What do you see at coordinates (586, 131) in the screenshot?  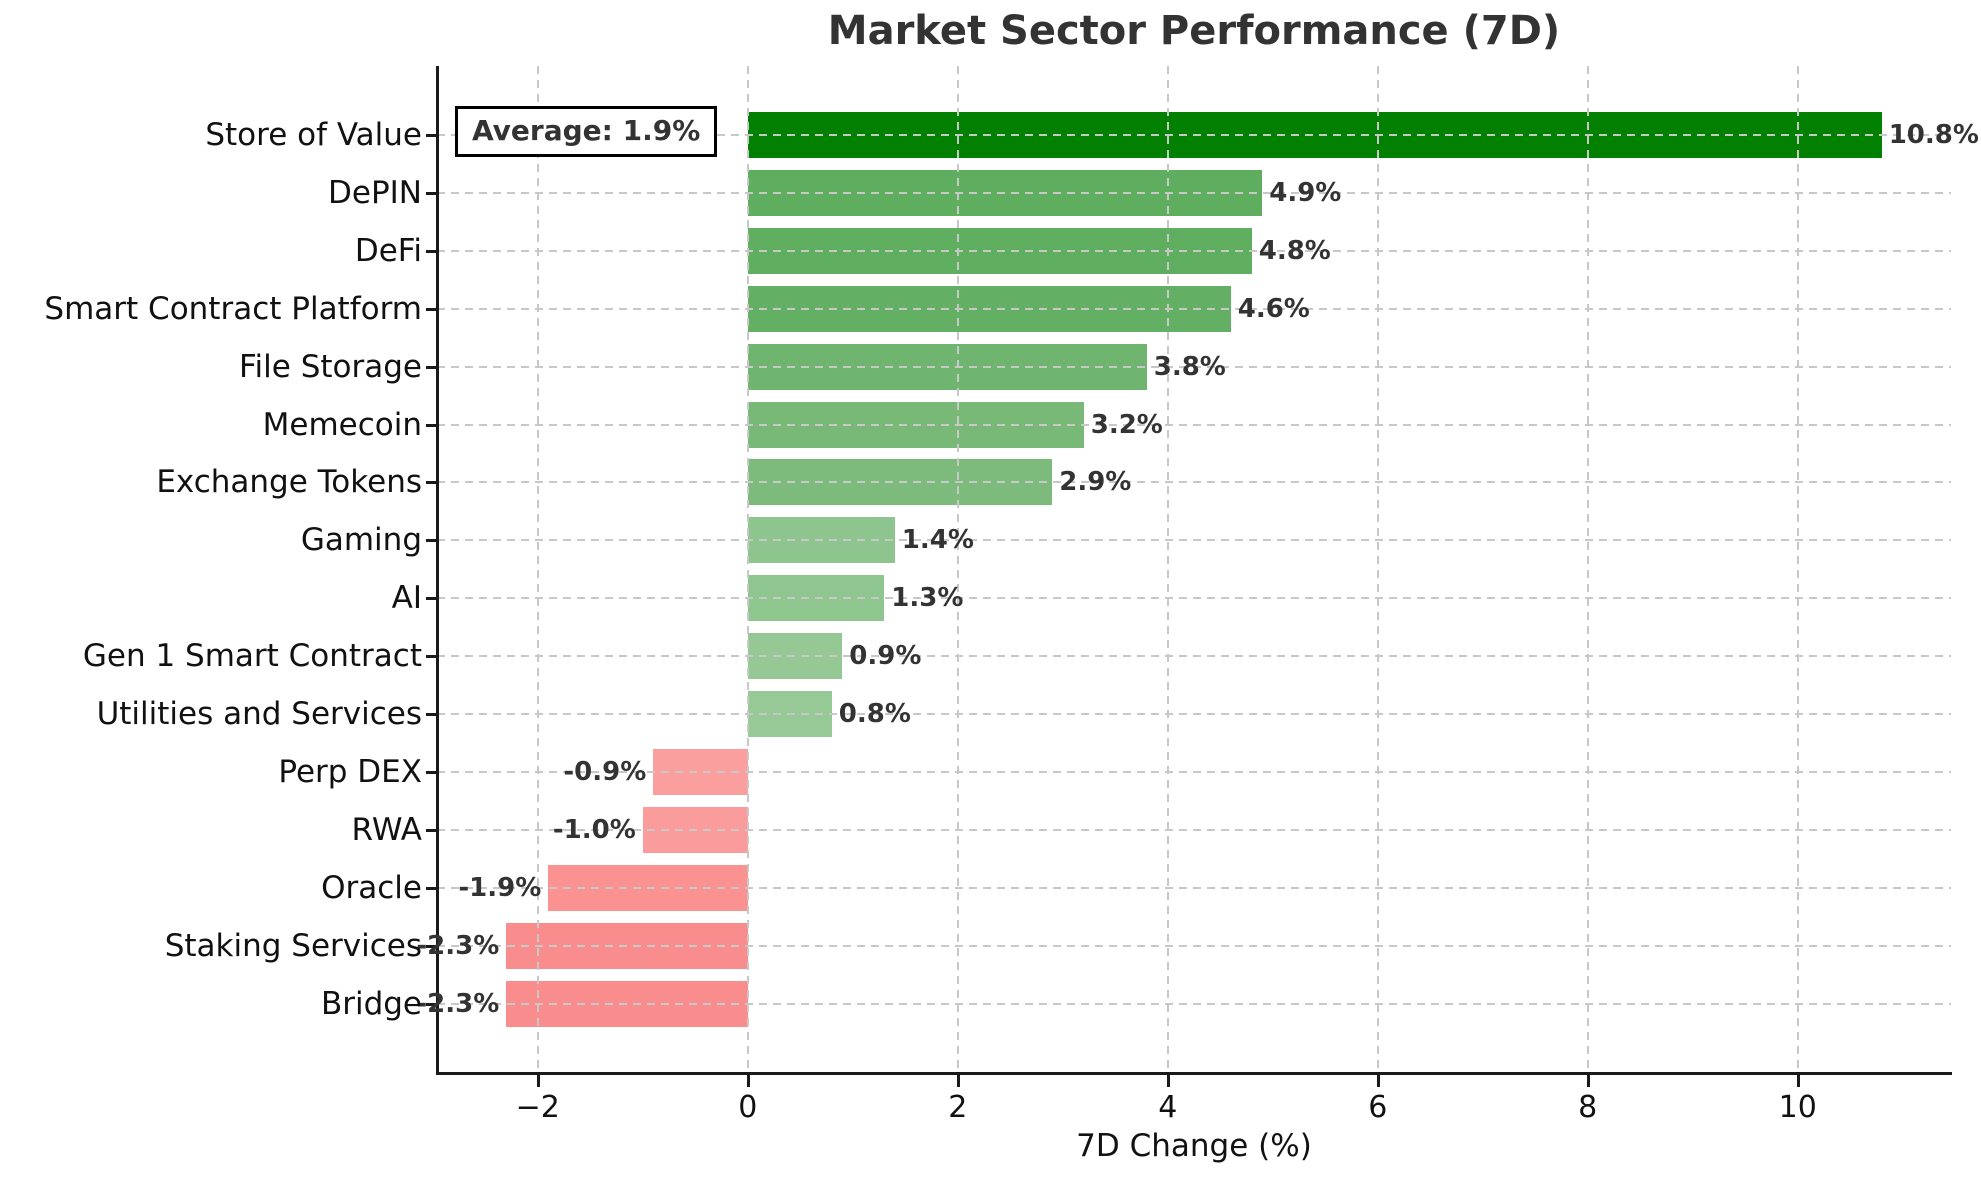 I see `average-annotation-box: Average: 1.9%` at bounding box center [586, 131].